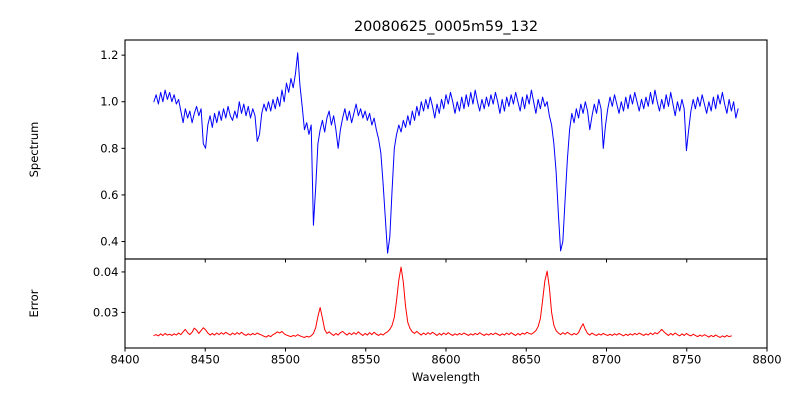 The image size is (800, 400). I want to click on ytick-label-spectrum-4: 1.2, so click(109, 55).